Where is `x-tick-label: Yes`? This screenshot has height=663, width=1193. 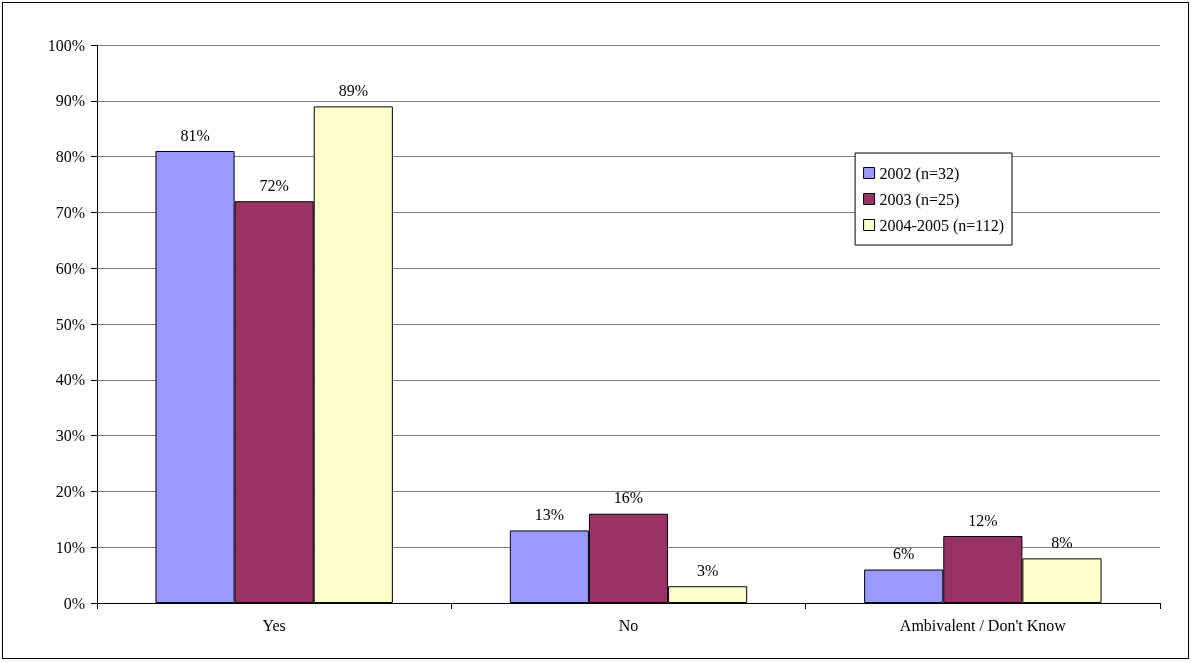 x-tick-label: Yes is located at coordinates (274, 625).